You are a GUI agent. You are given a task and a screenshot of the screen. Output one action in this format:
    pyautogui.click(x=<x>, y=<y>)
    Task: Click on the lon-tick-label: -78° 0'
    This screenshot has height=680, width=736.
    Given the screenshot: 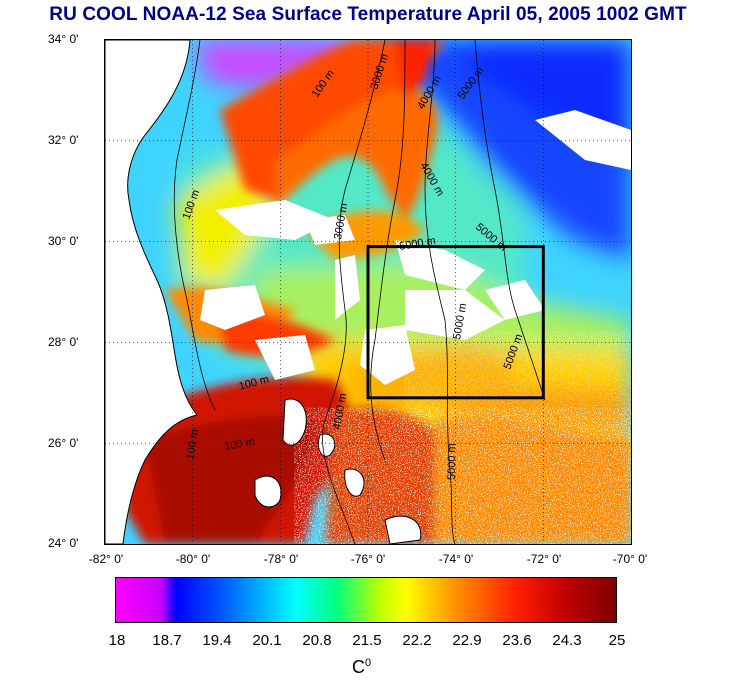 What is the action you would take?
    pyautogui.click(x=281, y=559)
    